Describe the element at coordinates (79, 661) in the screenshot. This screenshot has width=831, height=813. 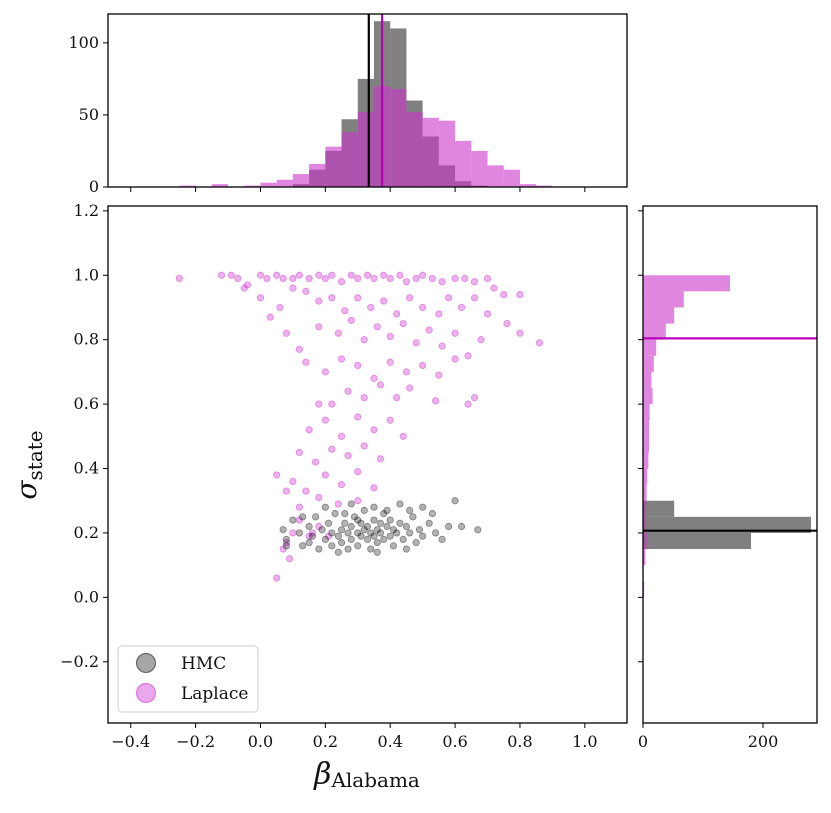
I see `scatter-ytick-label: −0.2` at that location.